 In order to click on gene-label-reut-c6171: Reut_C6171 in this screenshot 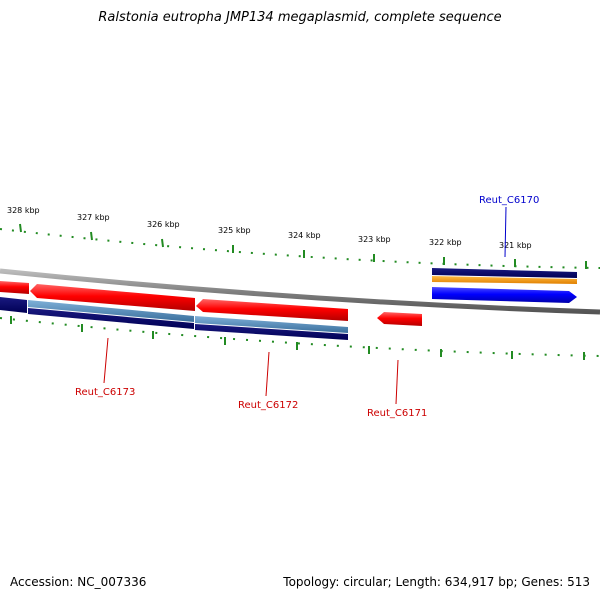, I will do `click(397, 413)`.